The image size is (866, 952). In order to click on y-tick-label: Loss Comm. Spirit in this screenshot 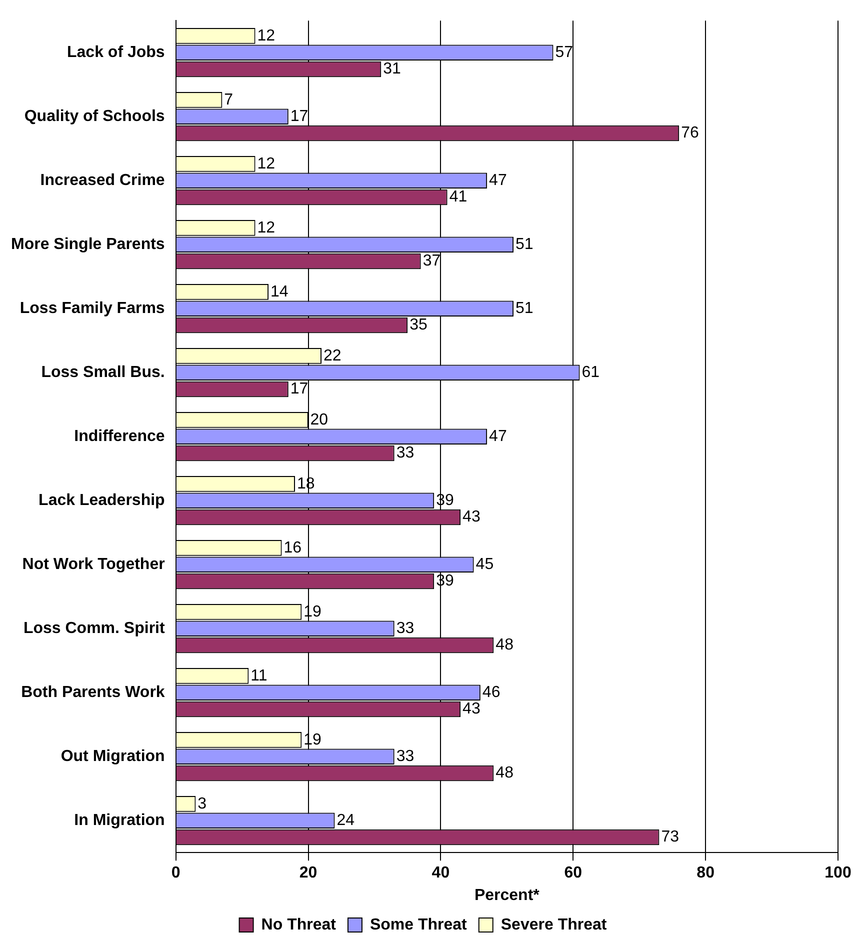, I will do `click(94, 629)`.